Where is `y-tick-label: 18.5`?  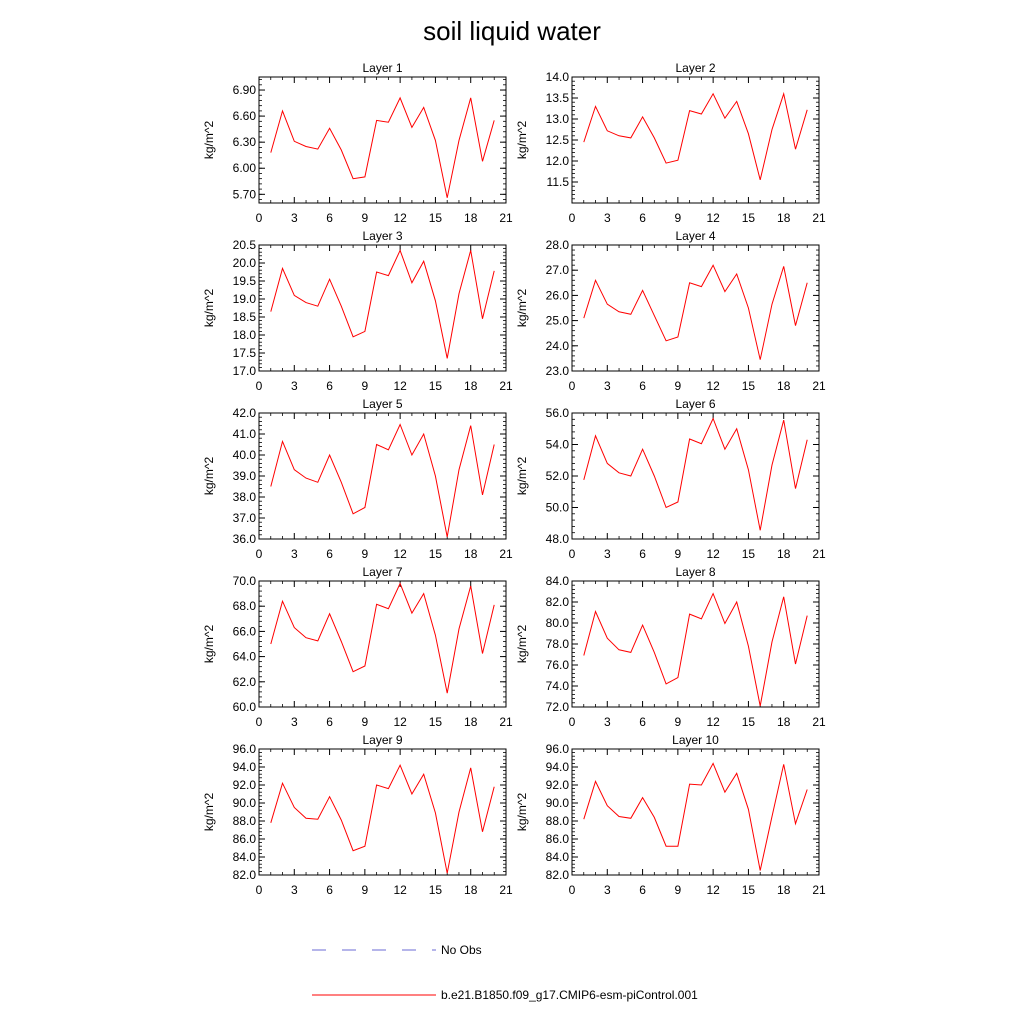 y-tick-label: 18.5 is located at coordinates (245, 317).